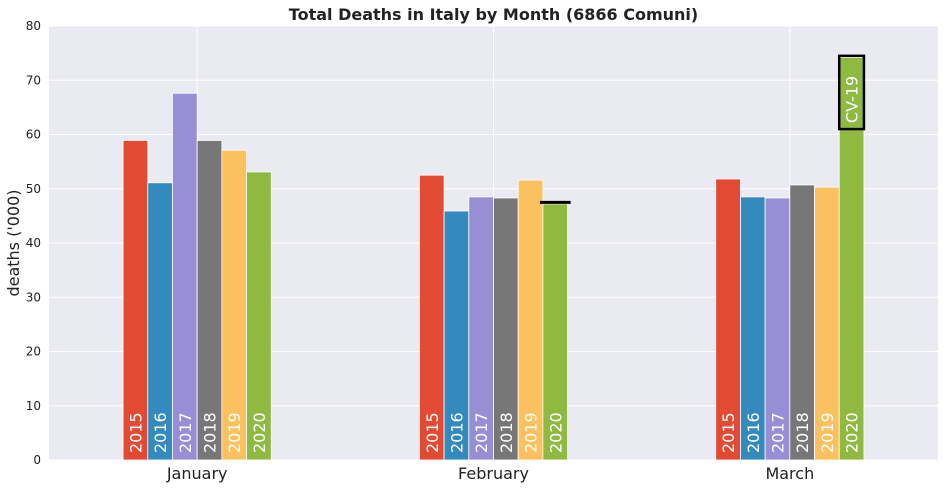 This screenshot has width=946, height=489. What do you see at coordinates (33, 352) in the screenshot?
I see `y-tick-label: 20` at bounding box center [33, 352].